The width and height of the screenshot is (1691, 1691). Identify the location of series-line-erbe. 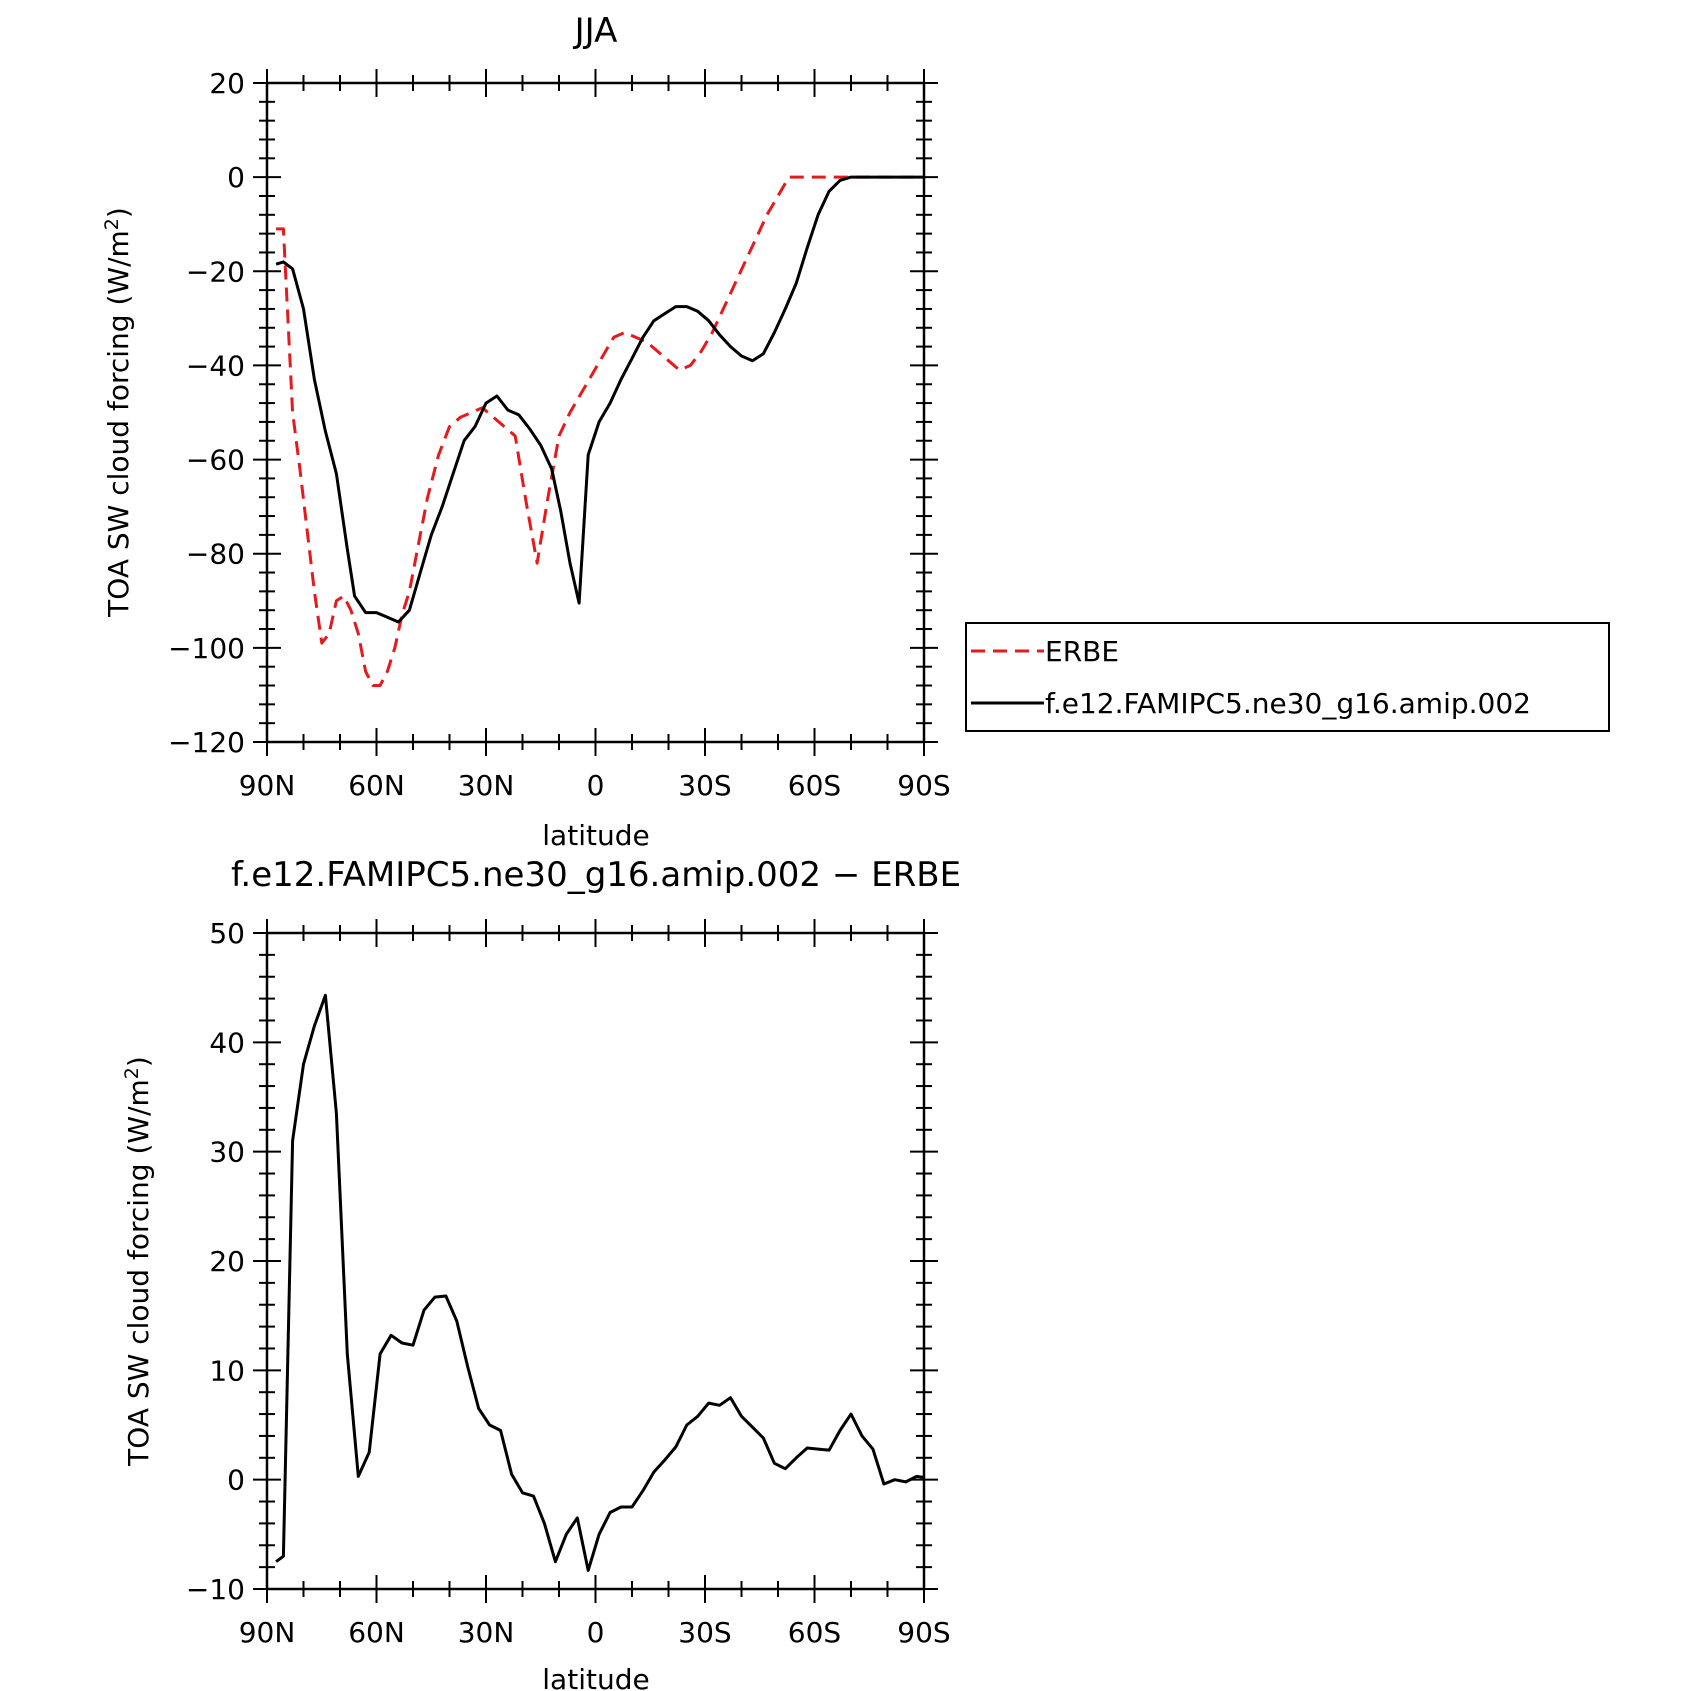
(598, 431).